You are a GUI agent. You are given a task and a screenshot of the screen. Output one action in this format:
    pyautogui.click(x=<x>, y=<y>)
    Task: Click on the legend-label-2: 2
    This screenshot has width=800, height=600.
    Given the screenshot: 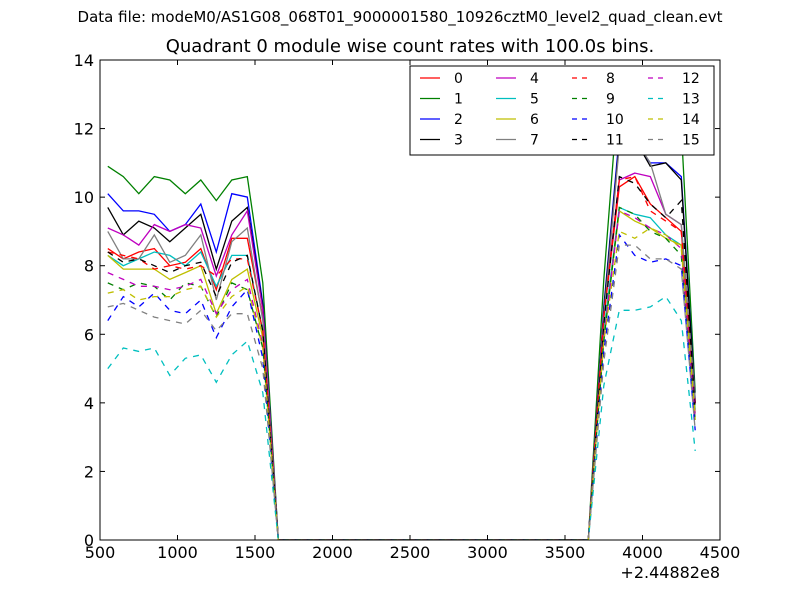 What is the action you would take?
    pyautogui.click(x=458, y=120)
    